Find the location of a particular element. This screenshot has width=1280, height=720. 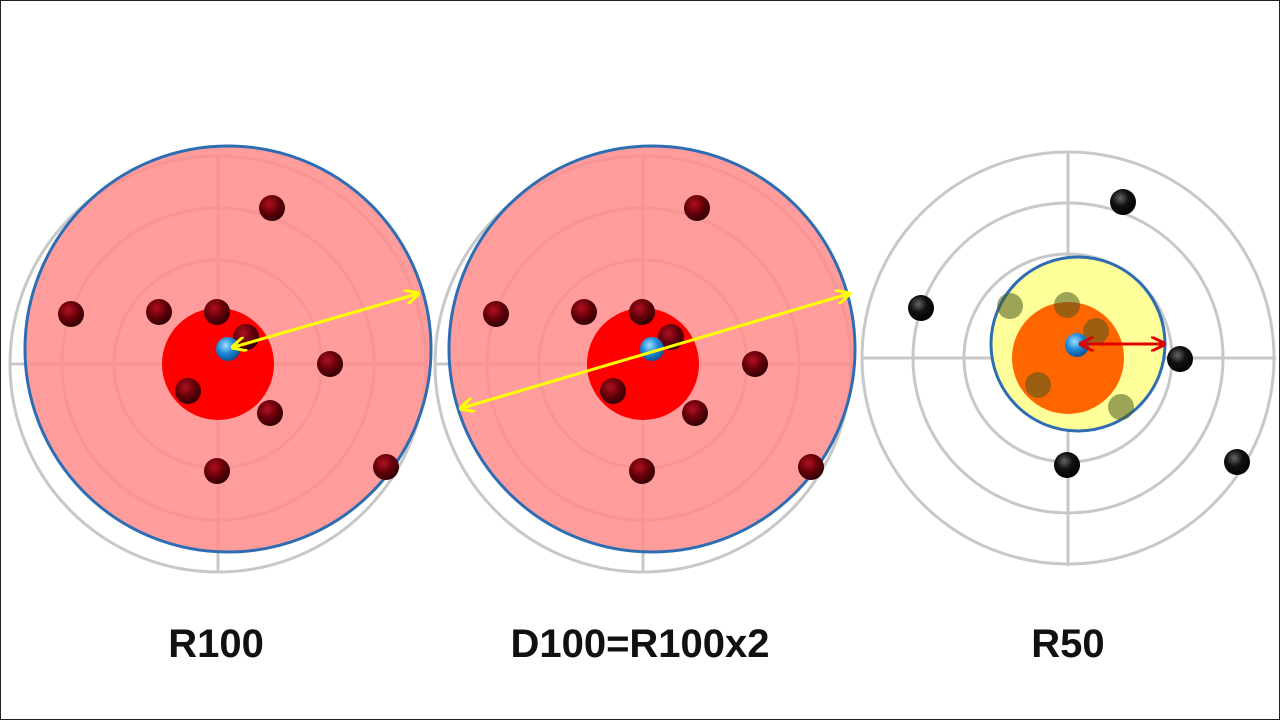

label-d100: D100=R100x2 is located at coordinates (640, 644).